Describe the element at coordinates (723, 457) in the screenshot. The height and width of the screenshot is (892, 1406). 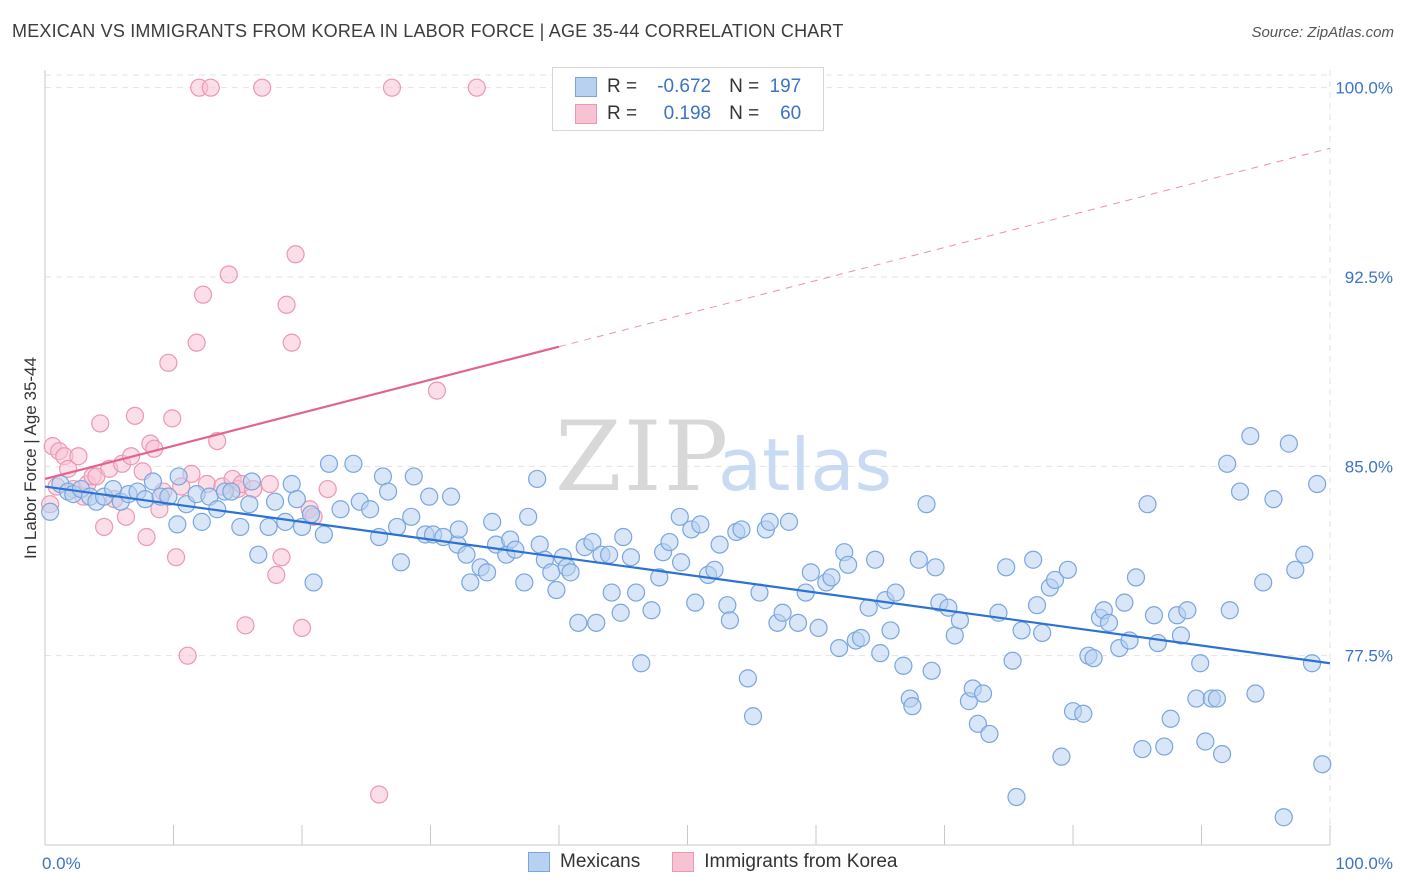
I see `watermark: ZIP atlas` at that location.